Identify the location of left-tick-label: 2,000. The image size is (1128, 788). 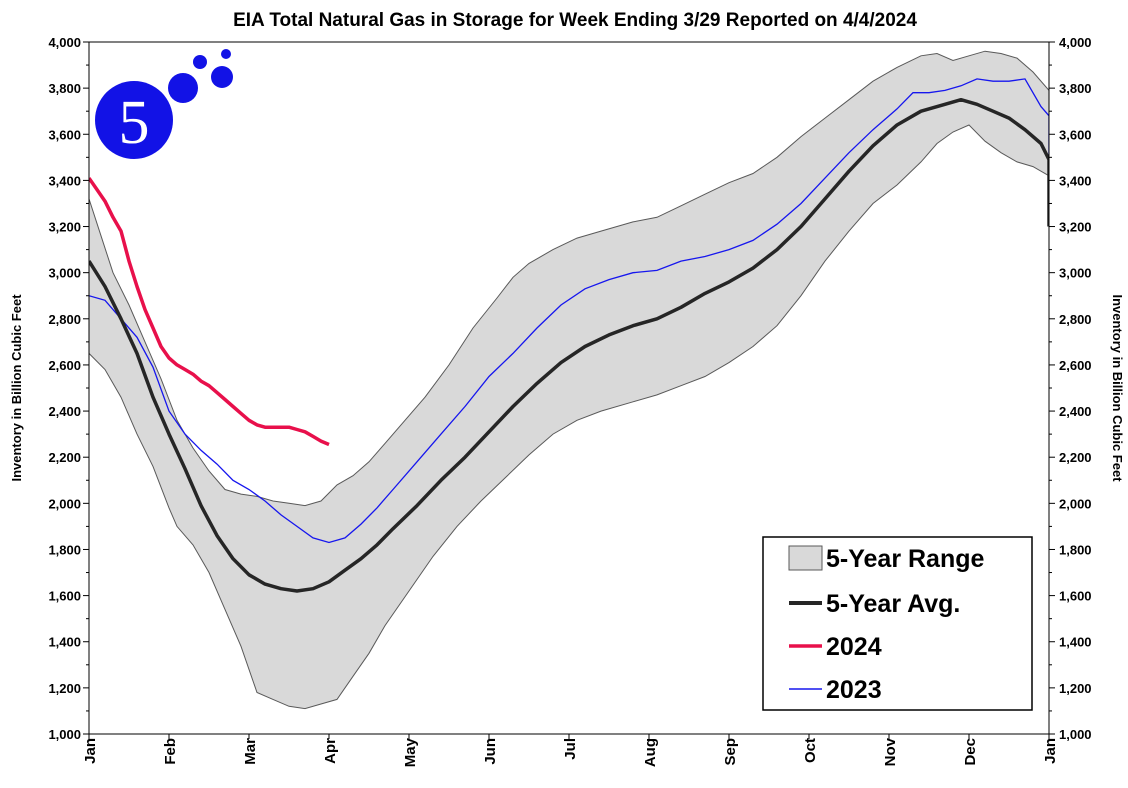
(64, 503).